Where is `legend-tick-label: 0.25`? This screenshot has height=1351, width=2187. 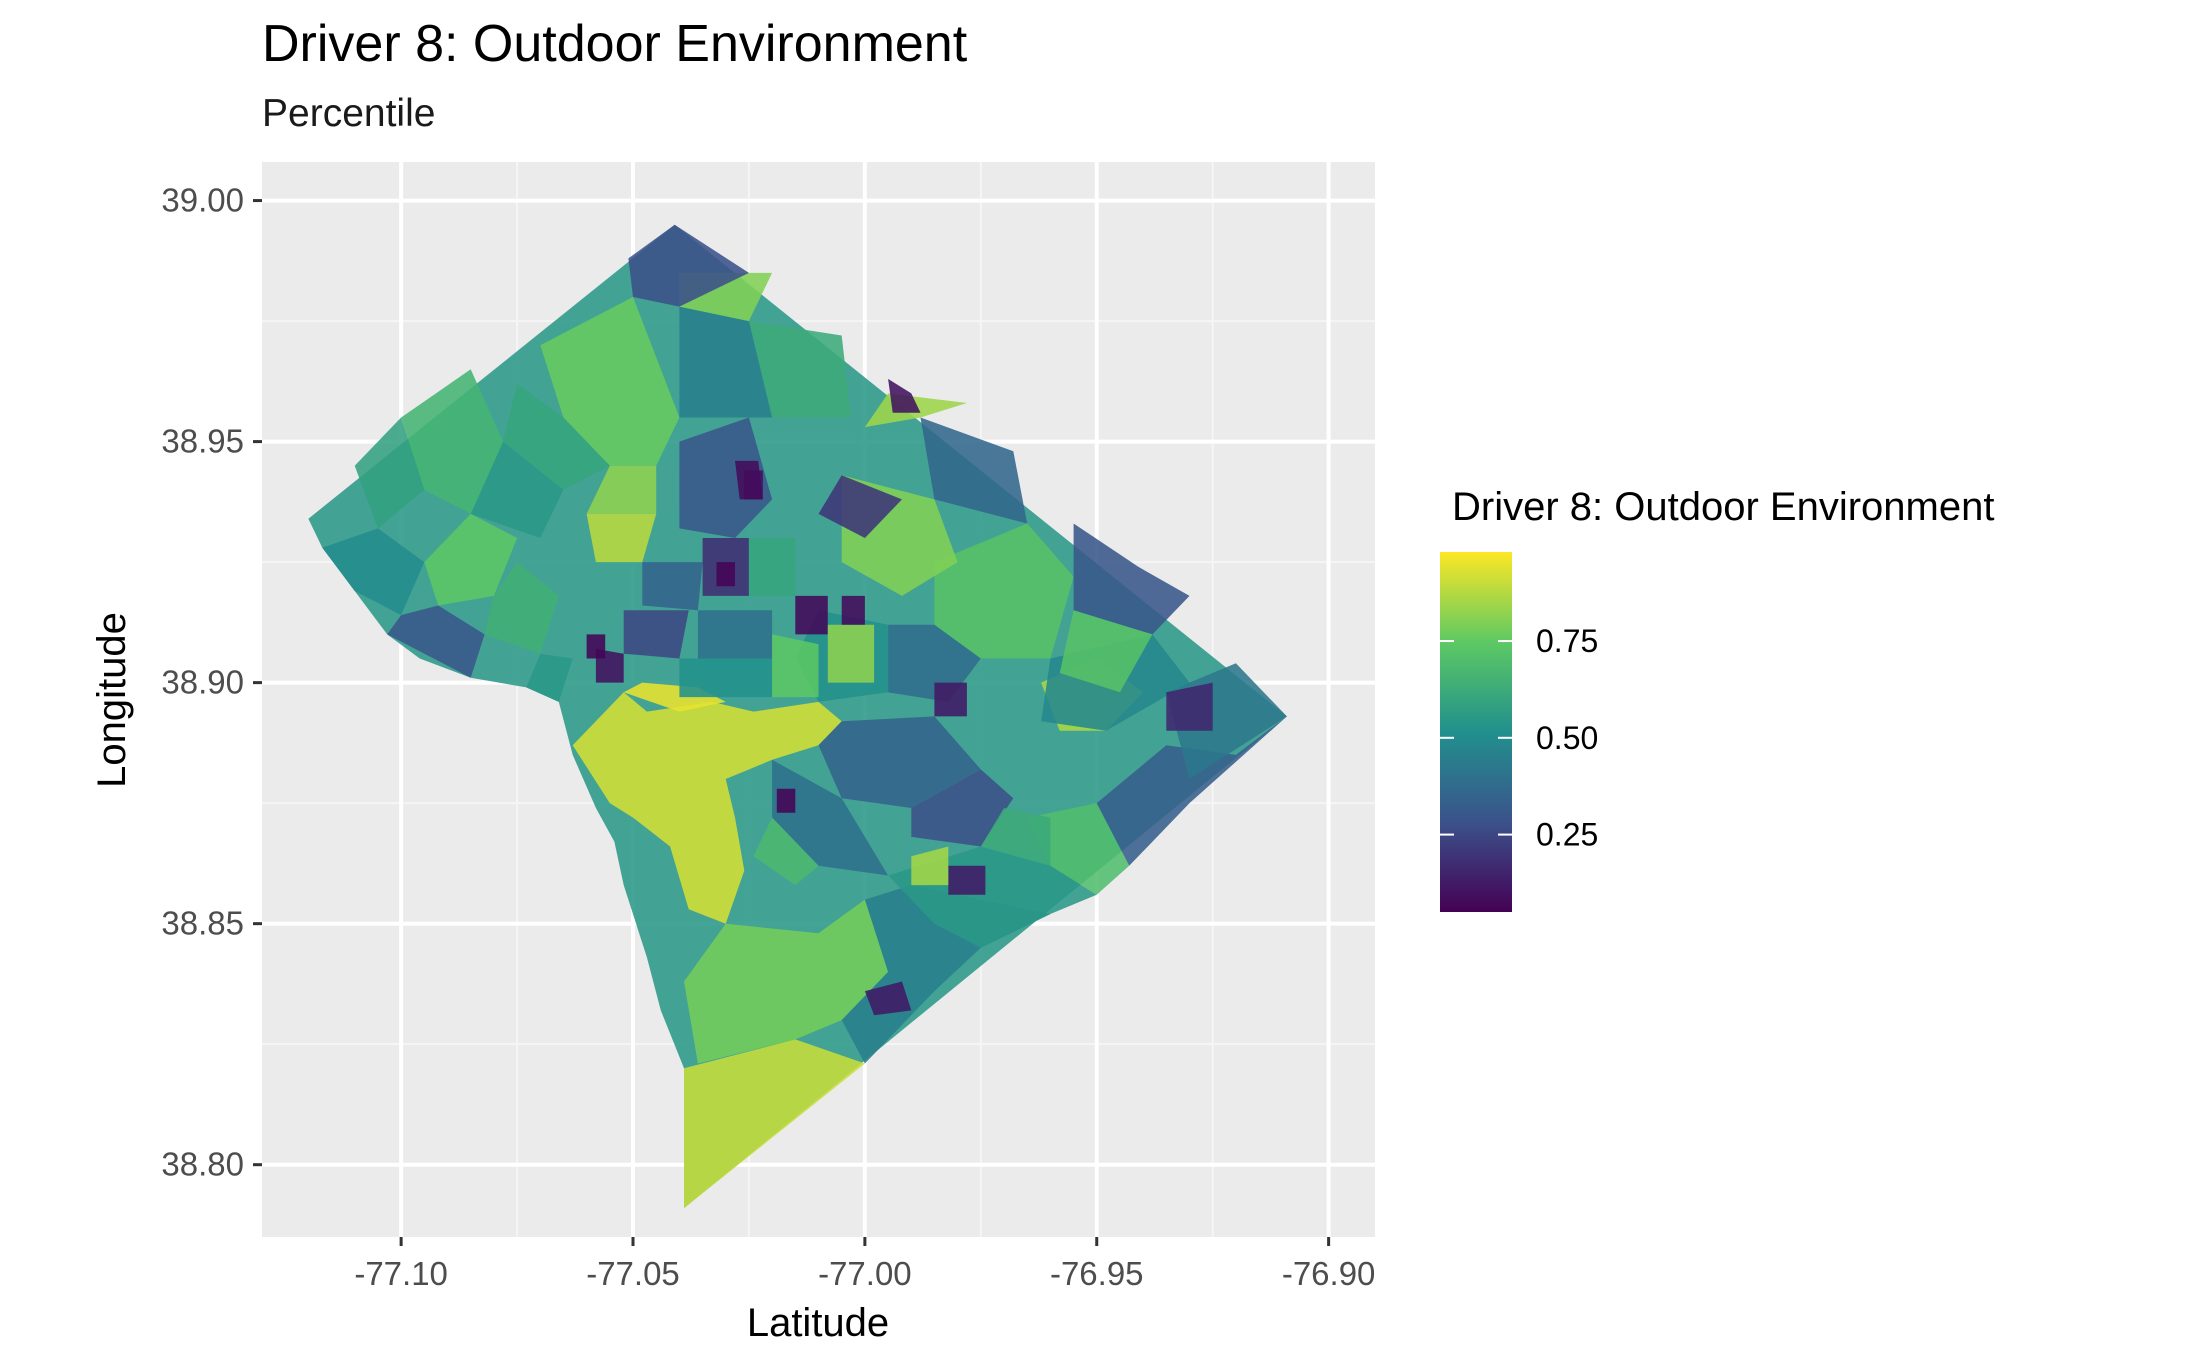
legend-tick-label: 0.25 is located at coordinates (1567, 835).